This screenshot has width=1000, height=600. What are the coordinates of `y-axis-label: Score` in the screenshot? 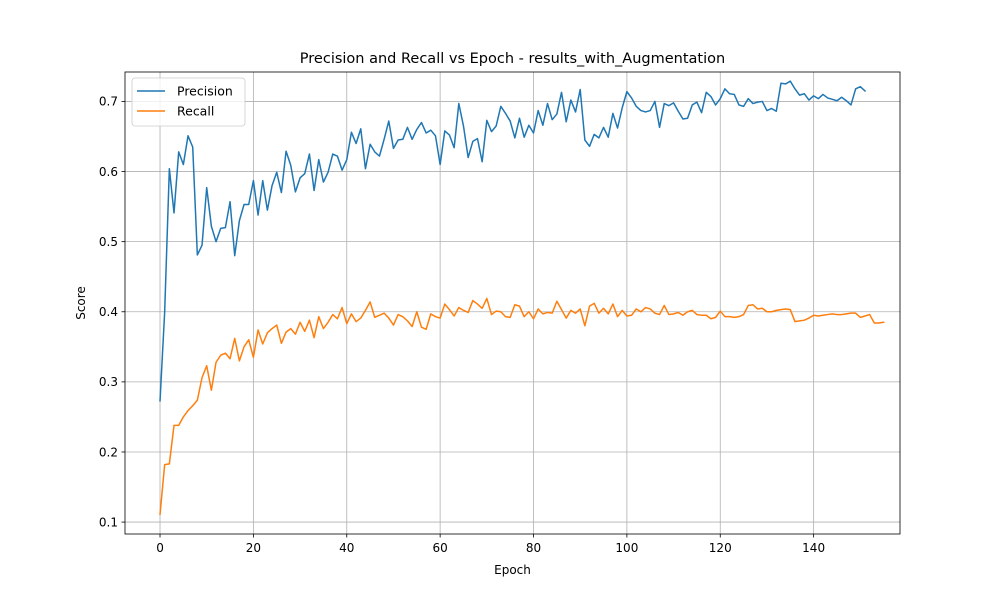 It's located at (81, 303).